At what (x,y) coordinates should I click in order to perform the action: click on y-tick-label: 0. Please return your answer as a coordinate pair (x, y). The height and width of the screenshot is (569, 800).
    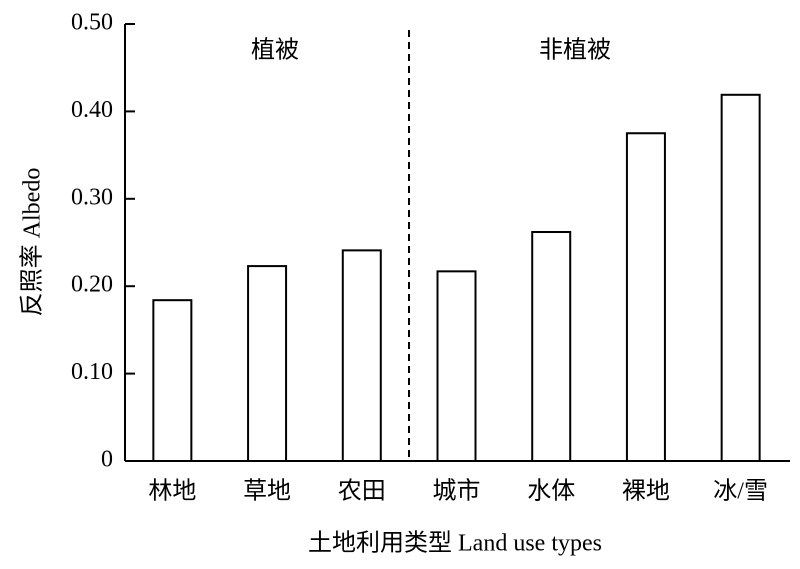
    Looking at the image, I should click on (107, 460).